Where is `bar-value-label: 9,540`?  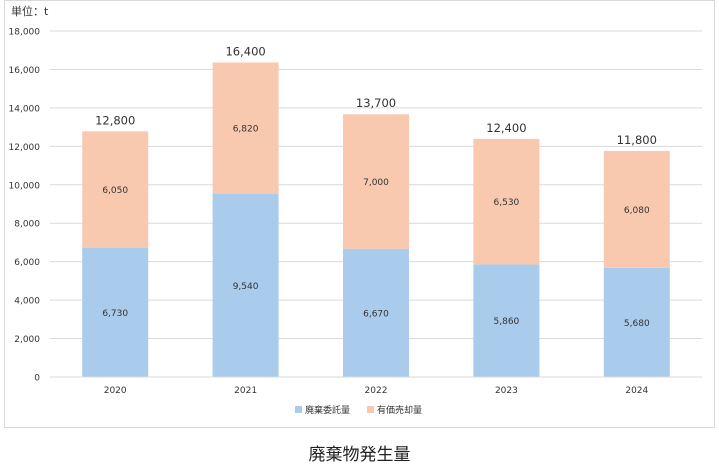 bar-value-label: 9,540 is located at coordinates (246, 287).